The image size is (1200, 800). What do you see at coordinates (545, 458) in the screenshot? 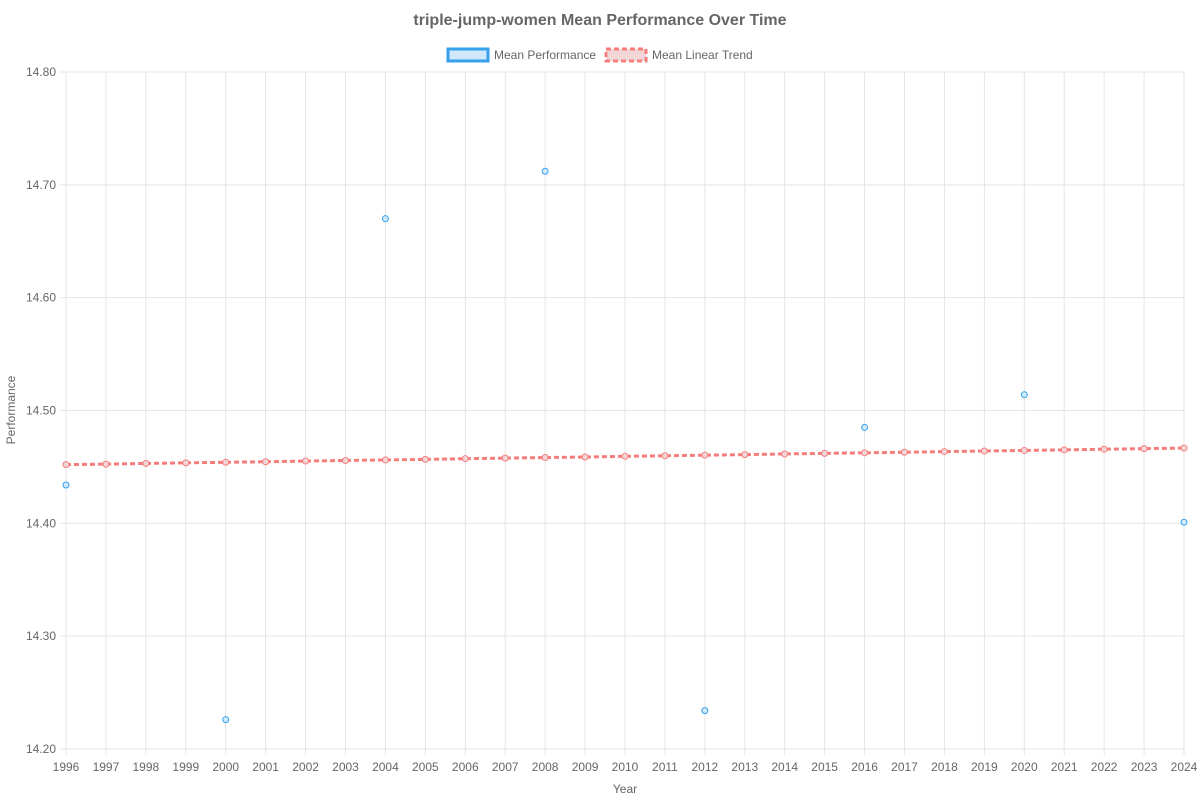
I see `trend-point-2008` at bounding box center [545, 458].